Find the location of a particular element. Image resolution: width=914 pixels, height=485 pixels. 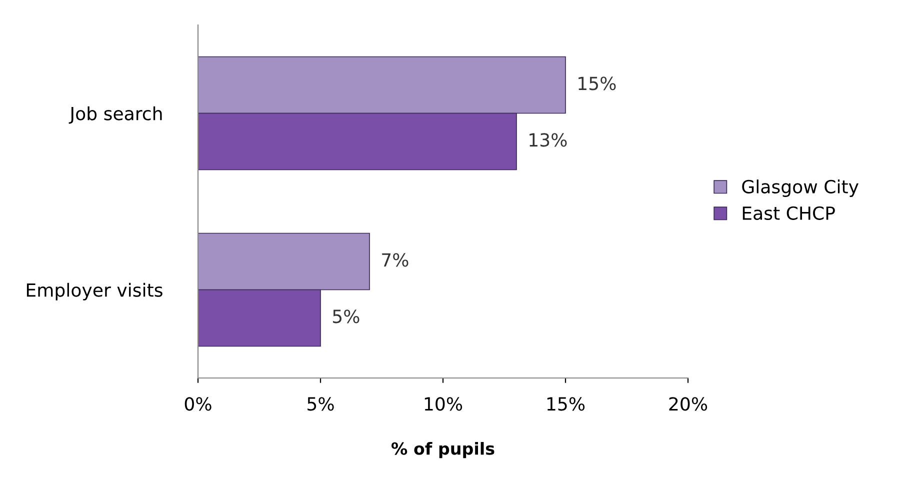

y-tick-label: Employer visits is located at coordinates (94, 291).